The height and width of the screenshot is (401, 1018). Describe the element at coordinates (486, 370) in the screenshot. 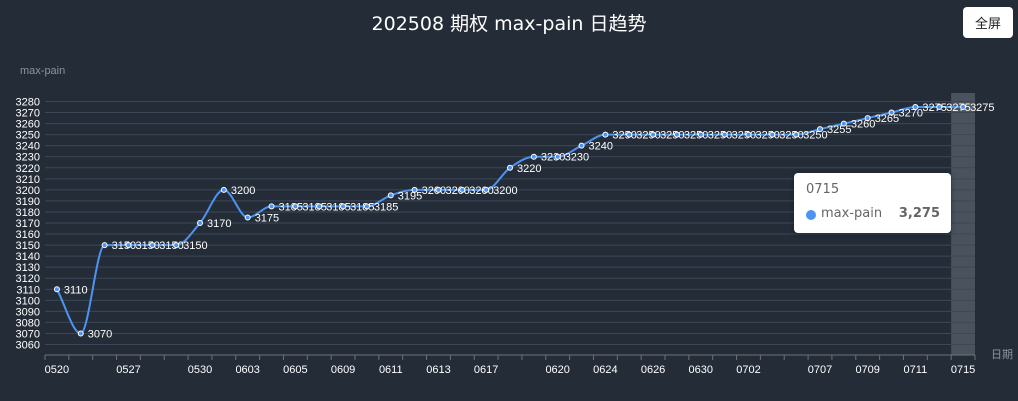

I see `x-tick-label: 0617` at that location.